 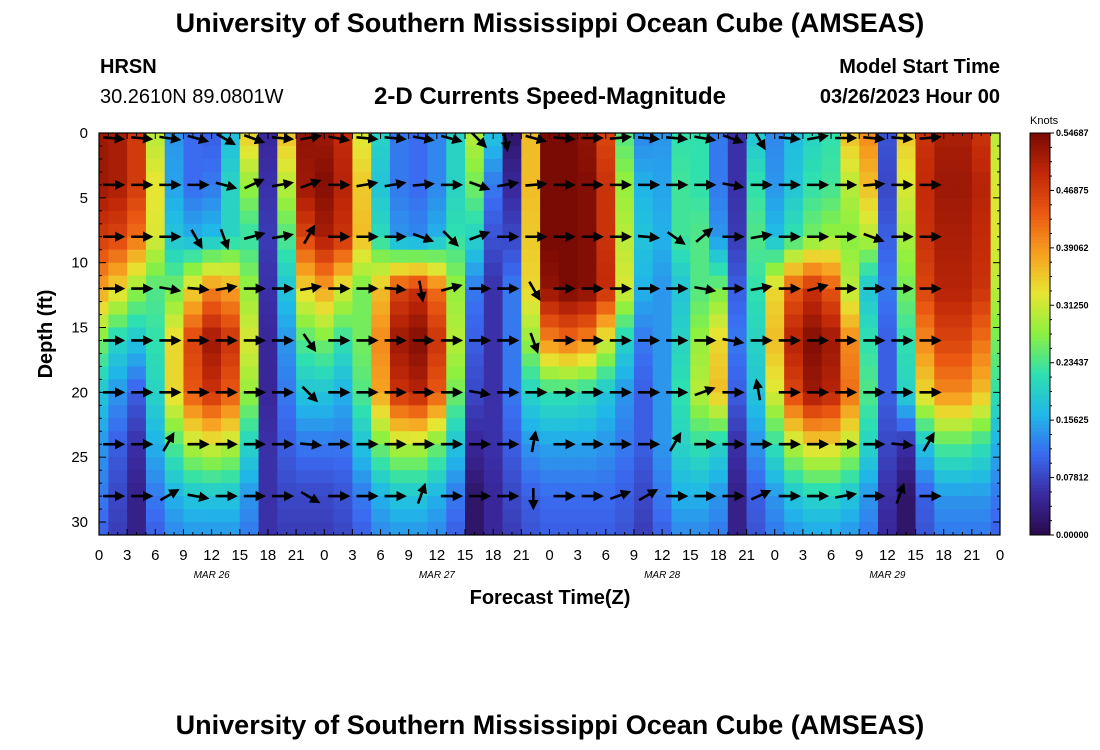 I want to click on x-tick-label: 21, so click(x=296, y=555).